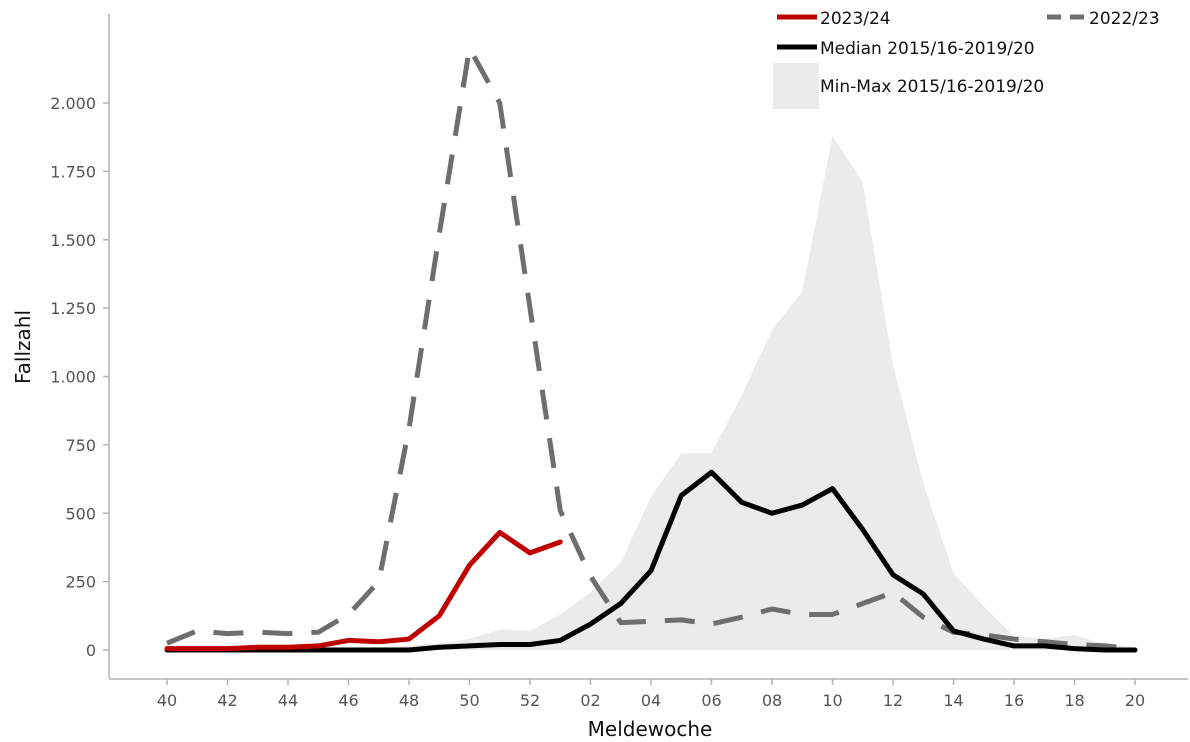 The width and height of the screenshot is (1190, 742). What do you see at coordinates (288, 700) in the screenshot?
I see `x-tick-label: 44` at bounding box center [288, 700].